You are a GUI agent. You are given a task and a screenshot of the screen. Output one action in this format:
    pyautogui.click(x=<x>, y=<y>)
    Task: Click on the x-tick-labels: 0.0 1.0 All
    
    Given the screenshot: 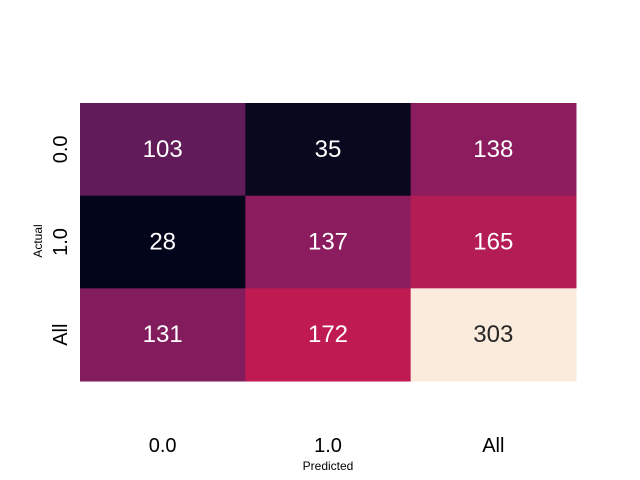 What is the action you would take?
    pyautogui.click(x=327, y=446)
    